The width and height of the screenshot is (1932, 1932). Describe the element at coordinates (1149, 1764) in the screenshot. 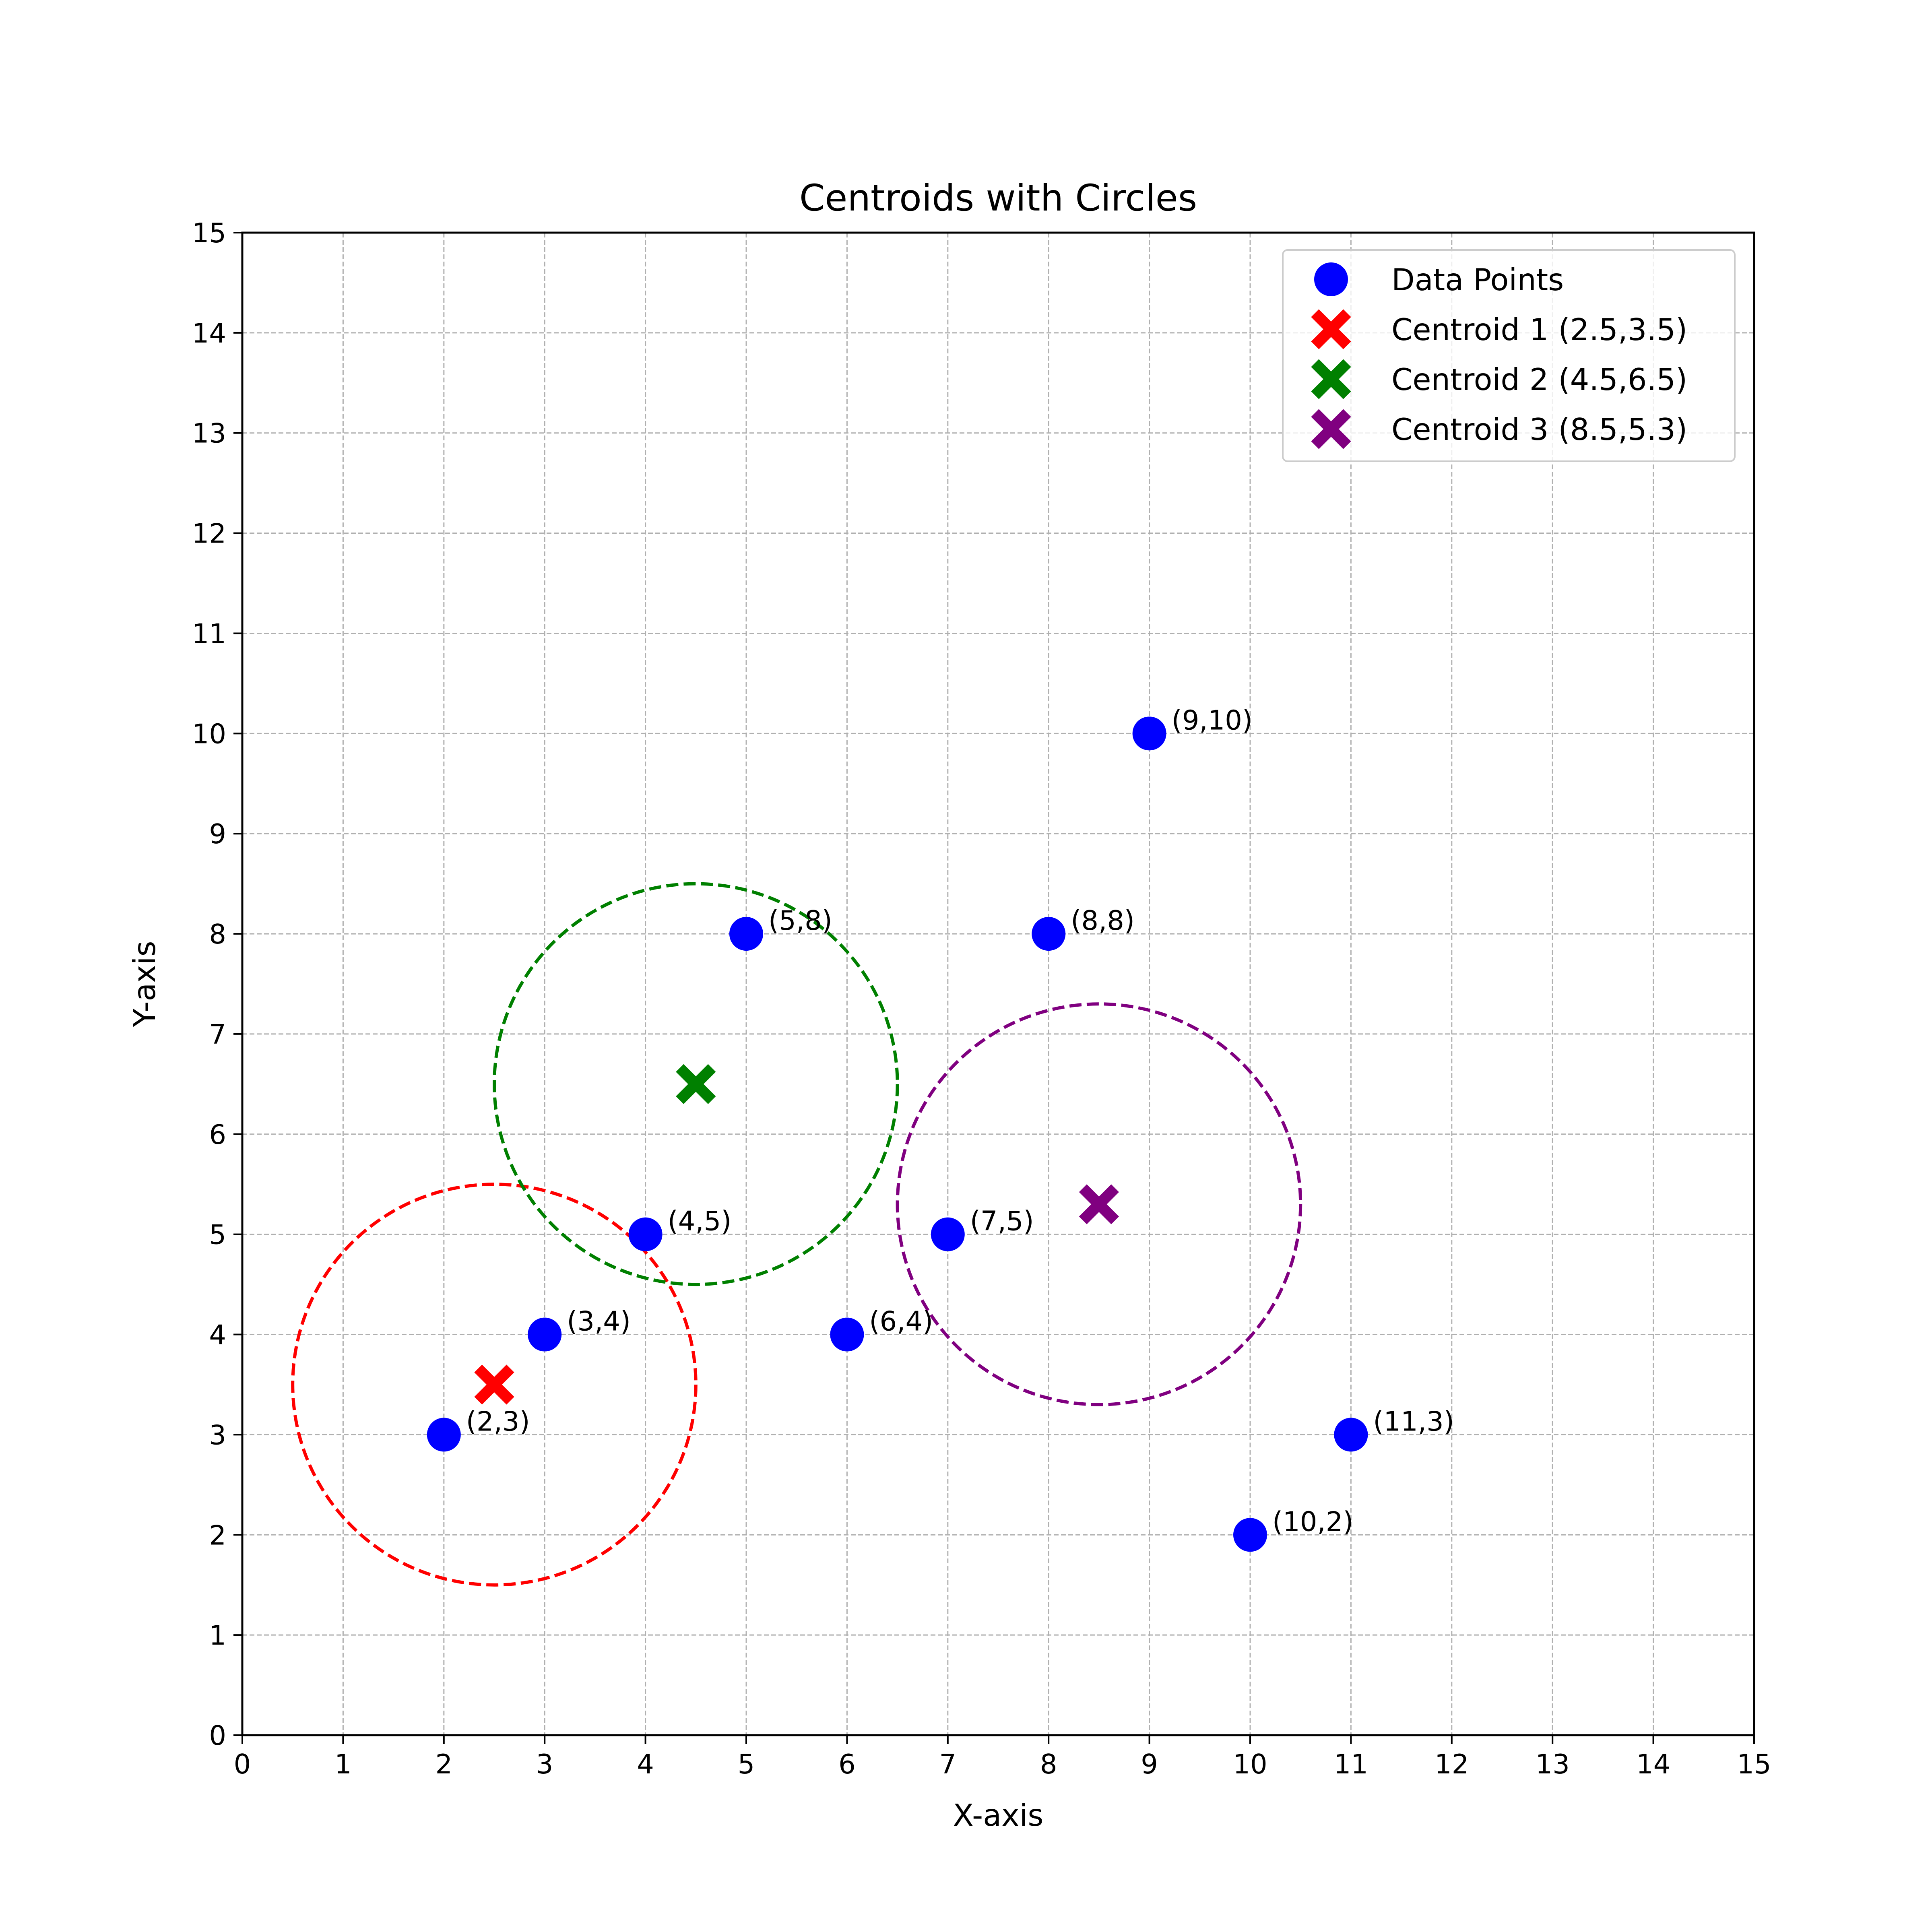

I see `x-tick-label: 9` at that location.